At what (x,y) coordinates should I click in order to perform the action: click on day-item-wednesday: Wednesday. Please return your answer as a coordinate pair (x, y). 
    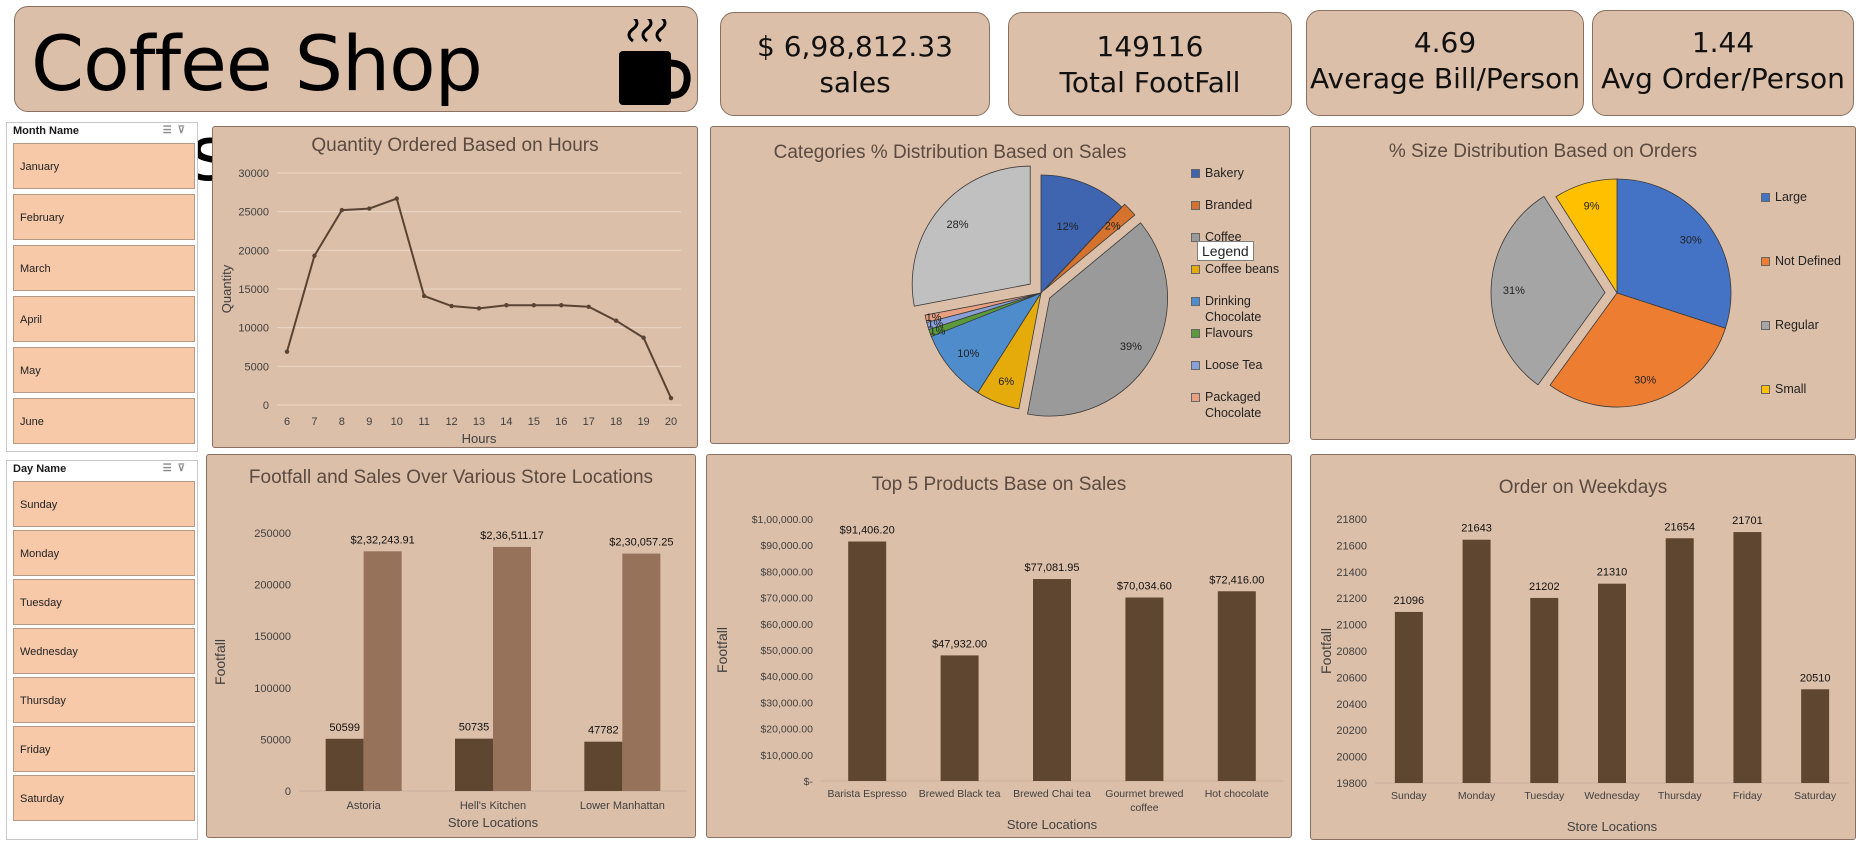
    Looking at the image, I should click on (104, 651).